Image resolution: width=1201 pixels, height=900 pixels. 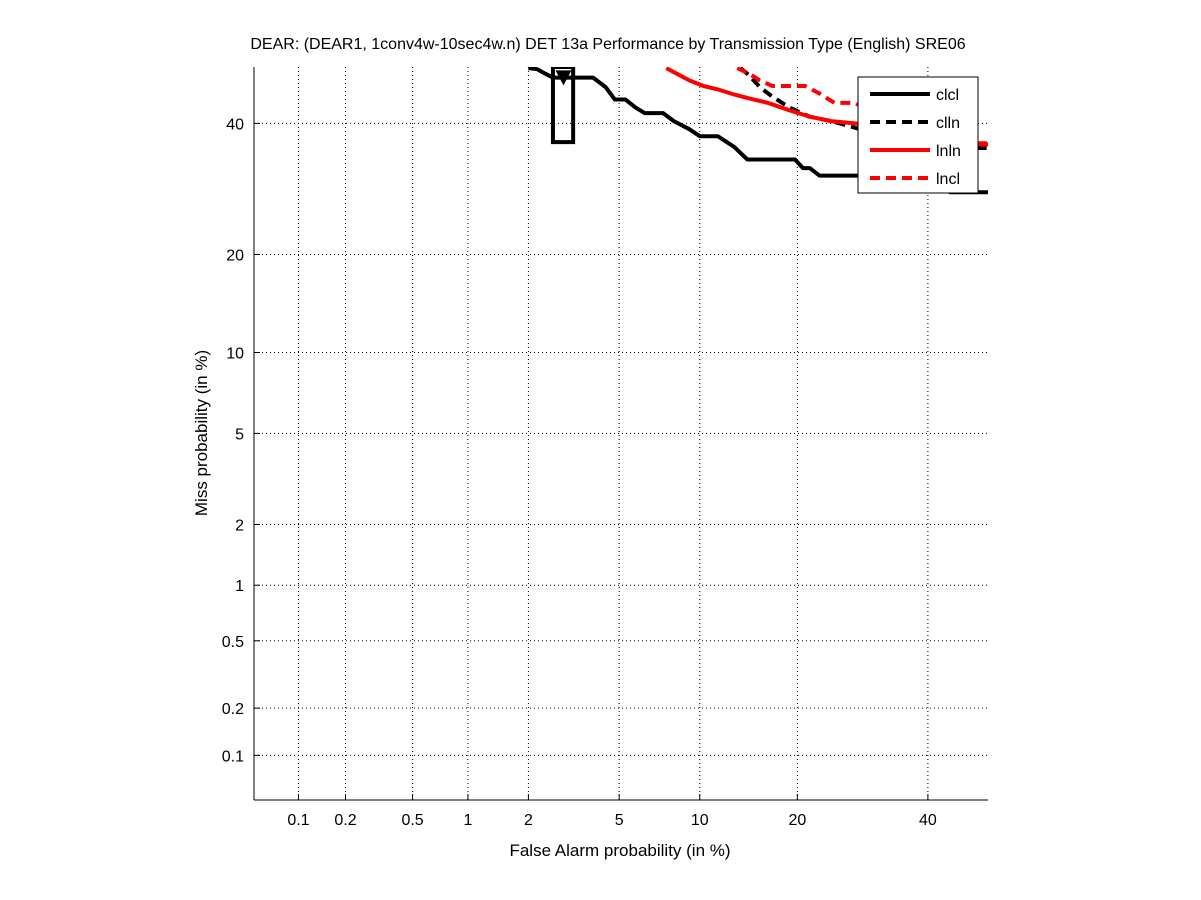 I want to click on legend-label: lnln, so click(x=948, y=151).